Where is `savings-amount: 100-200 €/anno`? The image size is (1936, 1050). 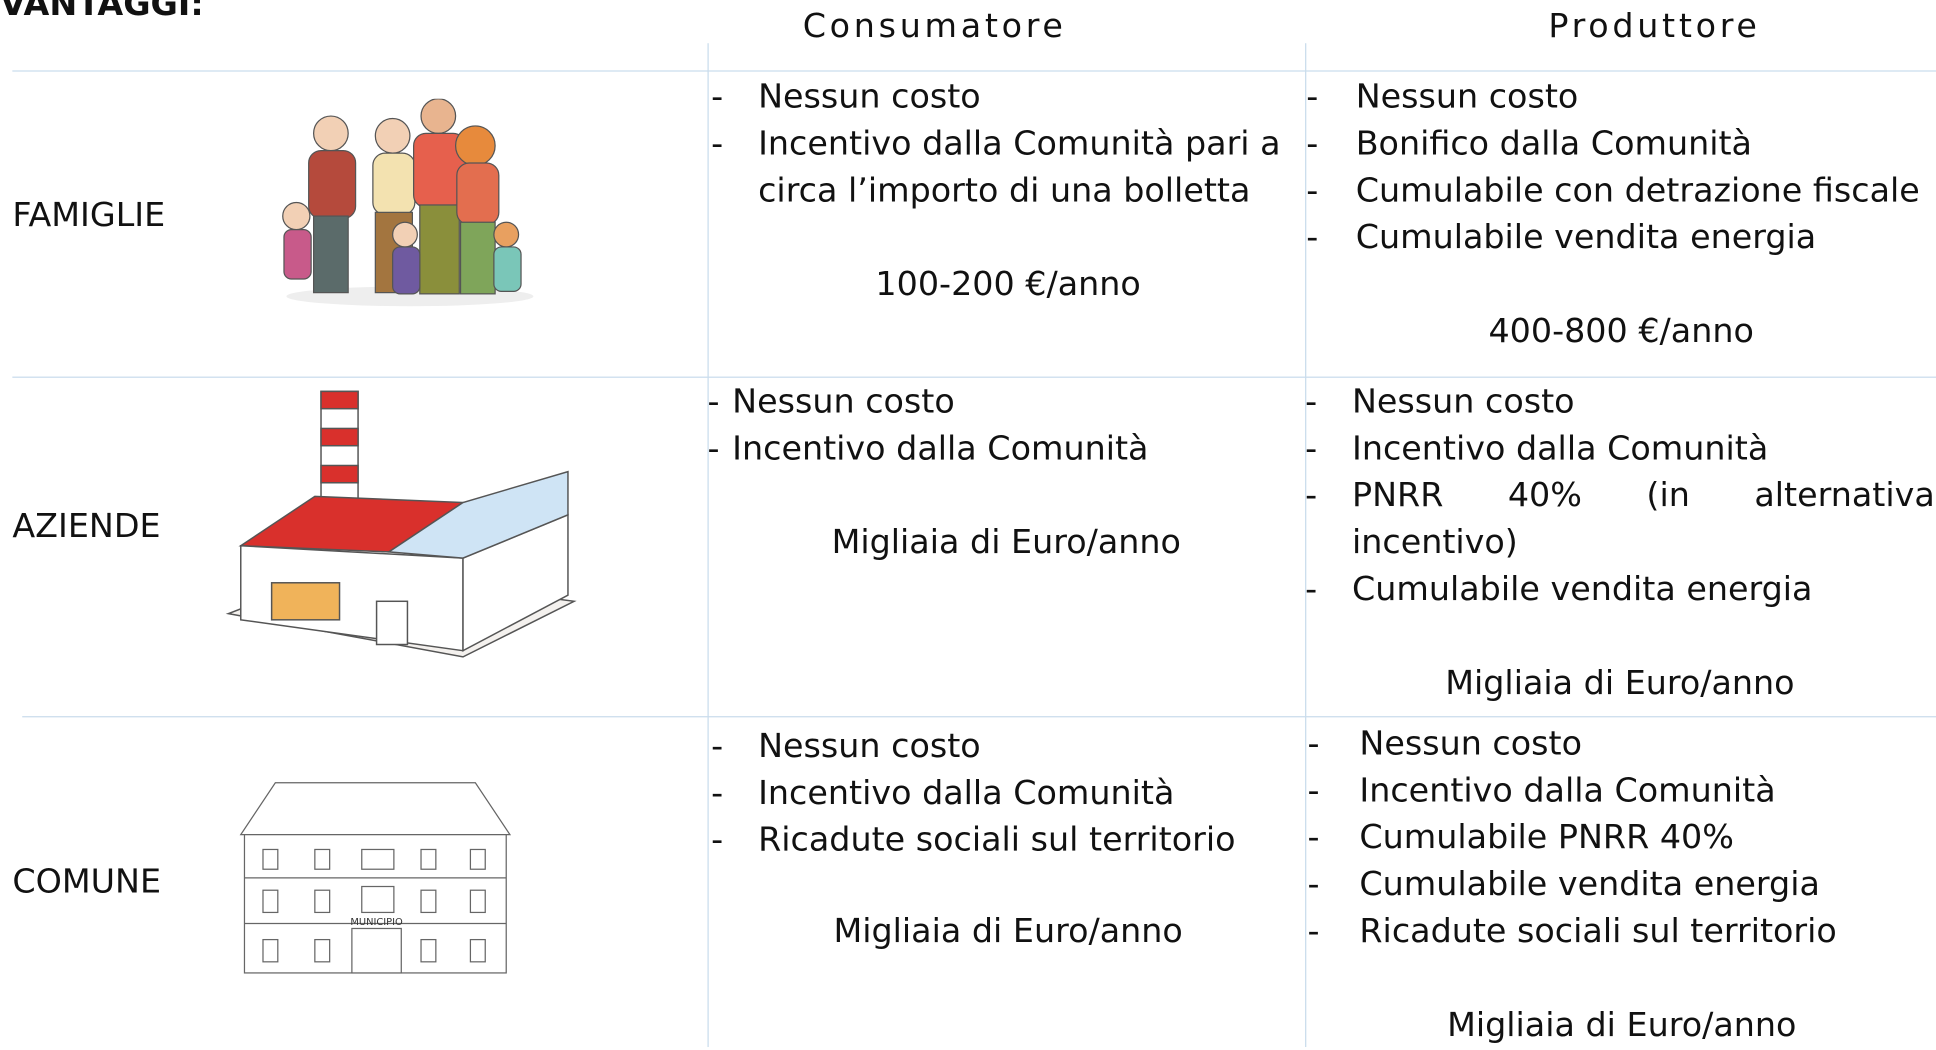 savings-amount: 100-200 €/anno is located at coordinates (1008, 284).